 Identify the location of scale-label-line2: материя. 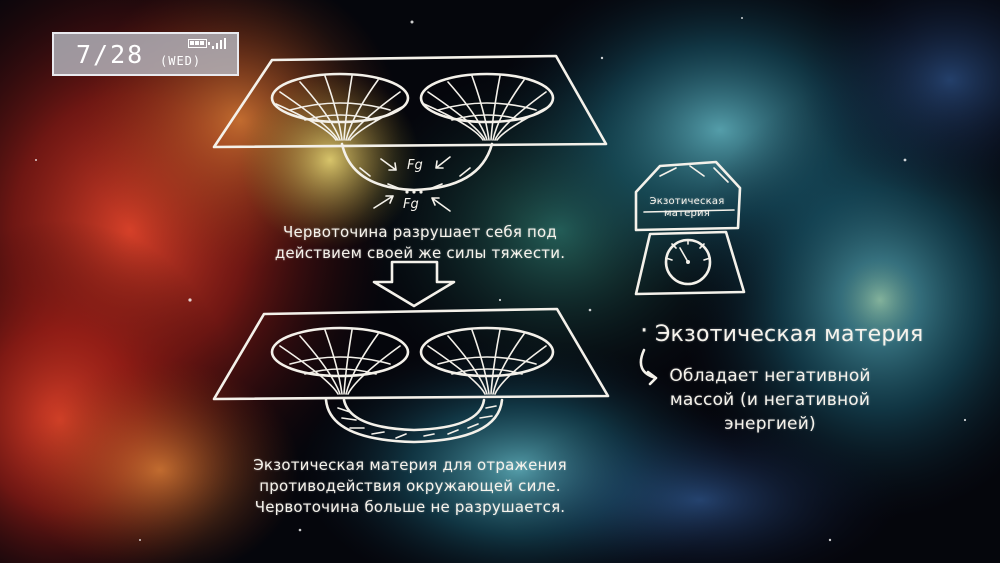
(687, 213).